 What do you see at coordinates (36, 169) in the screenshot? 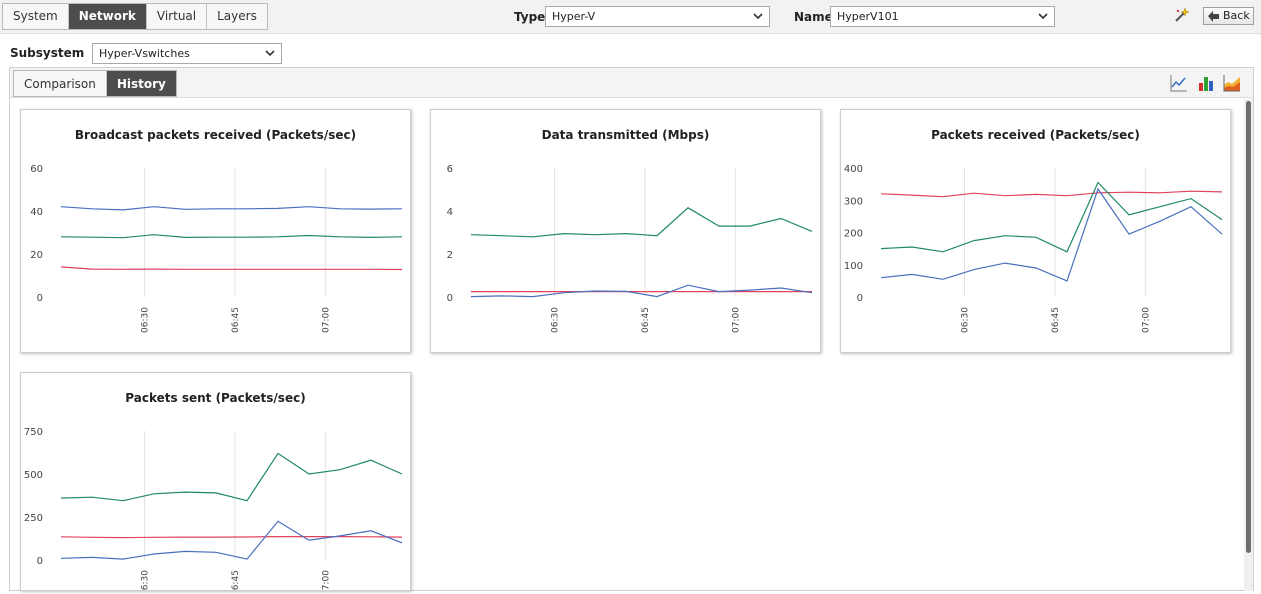
I see `y-tick-label: 60` at bounding box center [36, 169].